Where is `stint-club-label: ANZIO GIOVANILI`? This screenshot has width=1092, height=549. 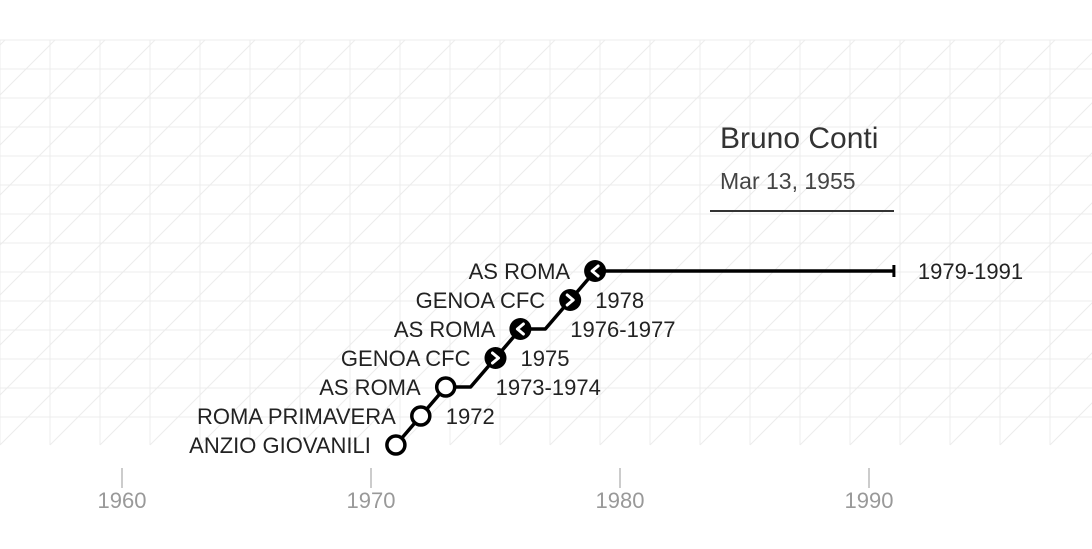
stint-club-label: ANZIO GIOVANILI is located at coordinates (280, 445).